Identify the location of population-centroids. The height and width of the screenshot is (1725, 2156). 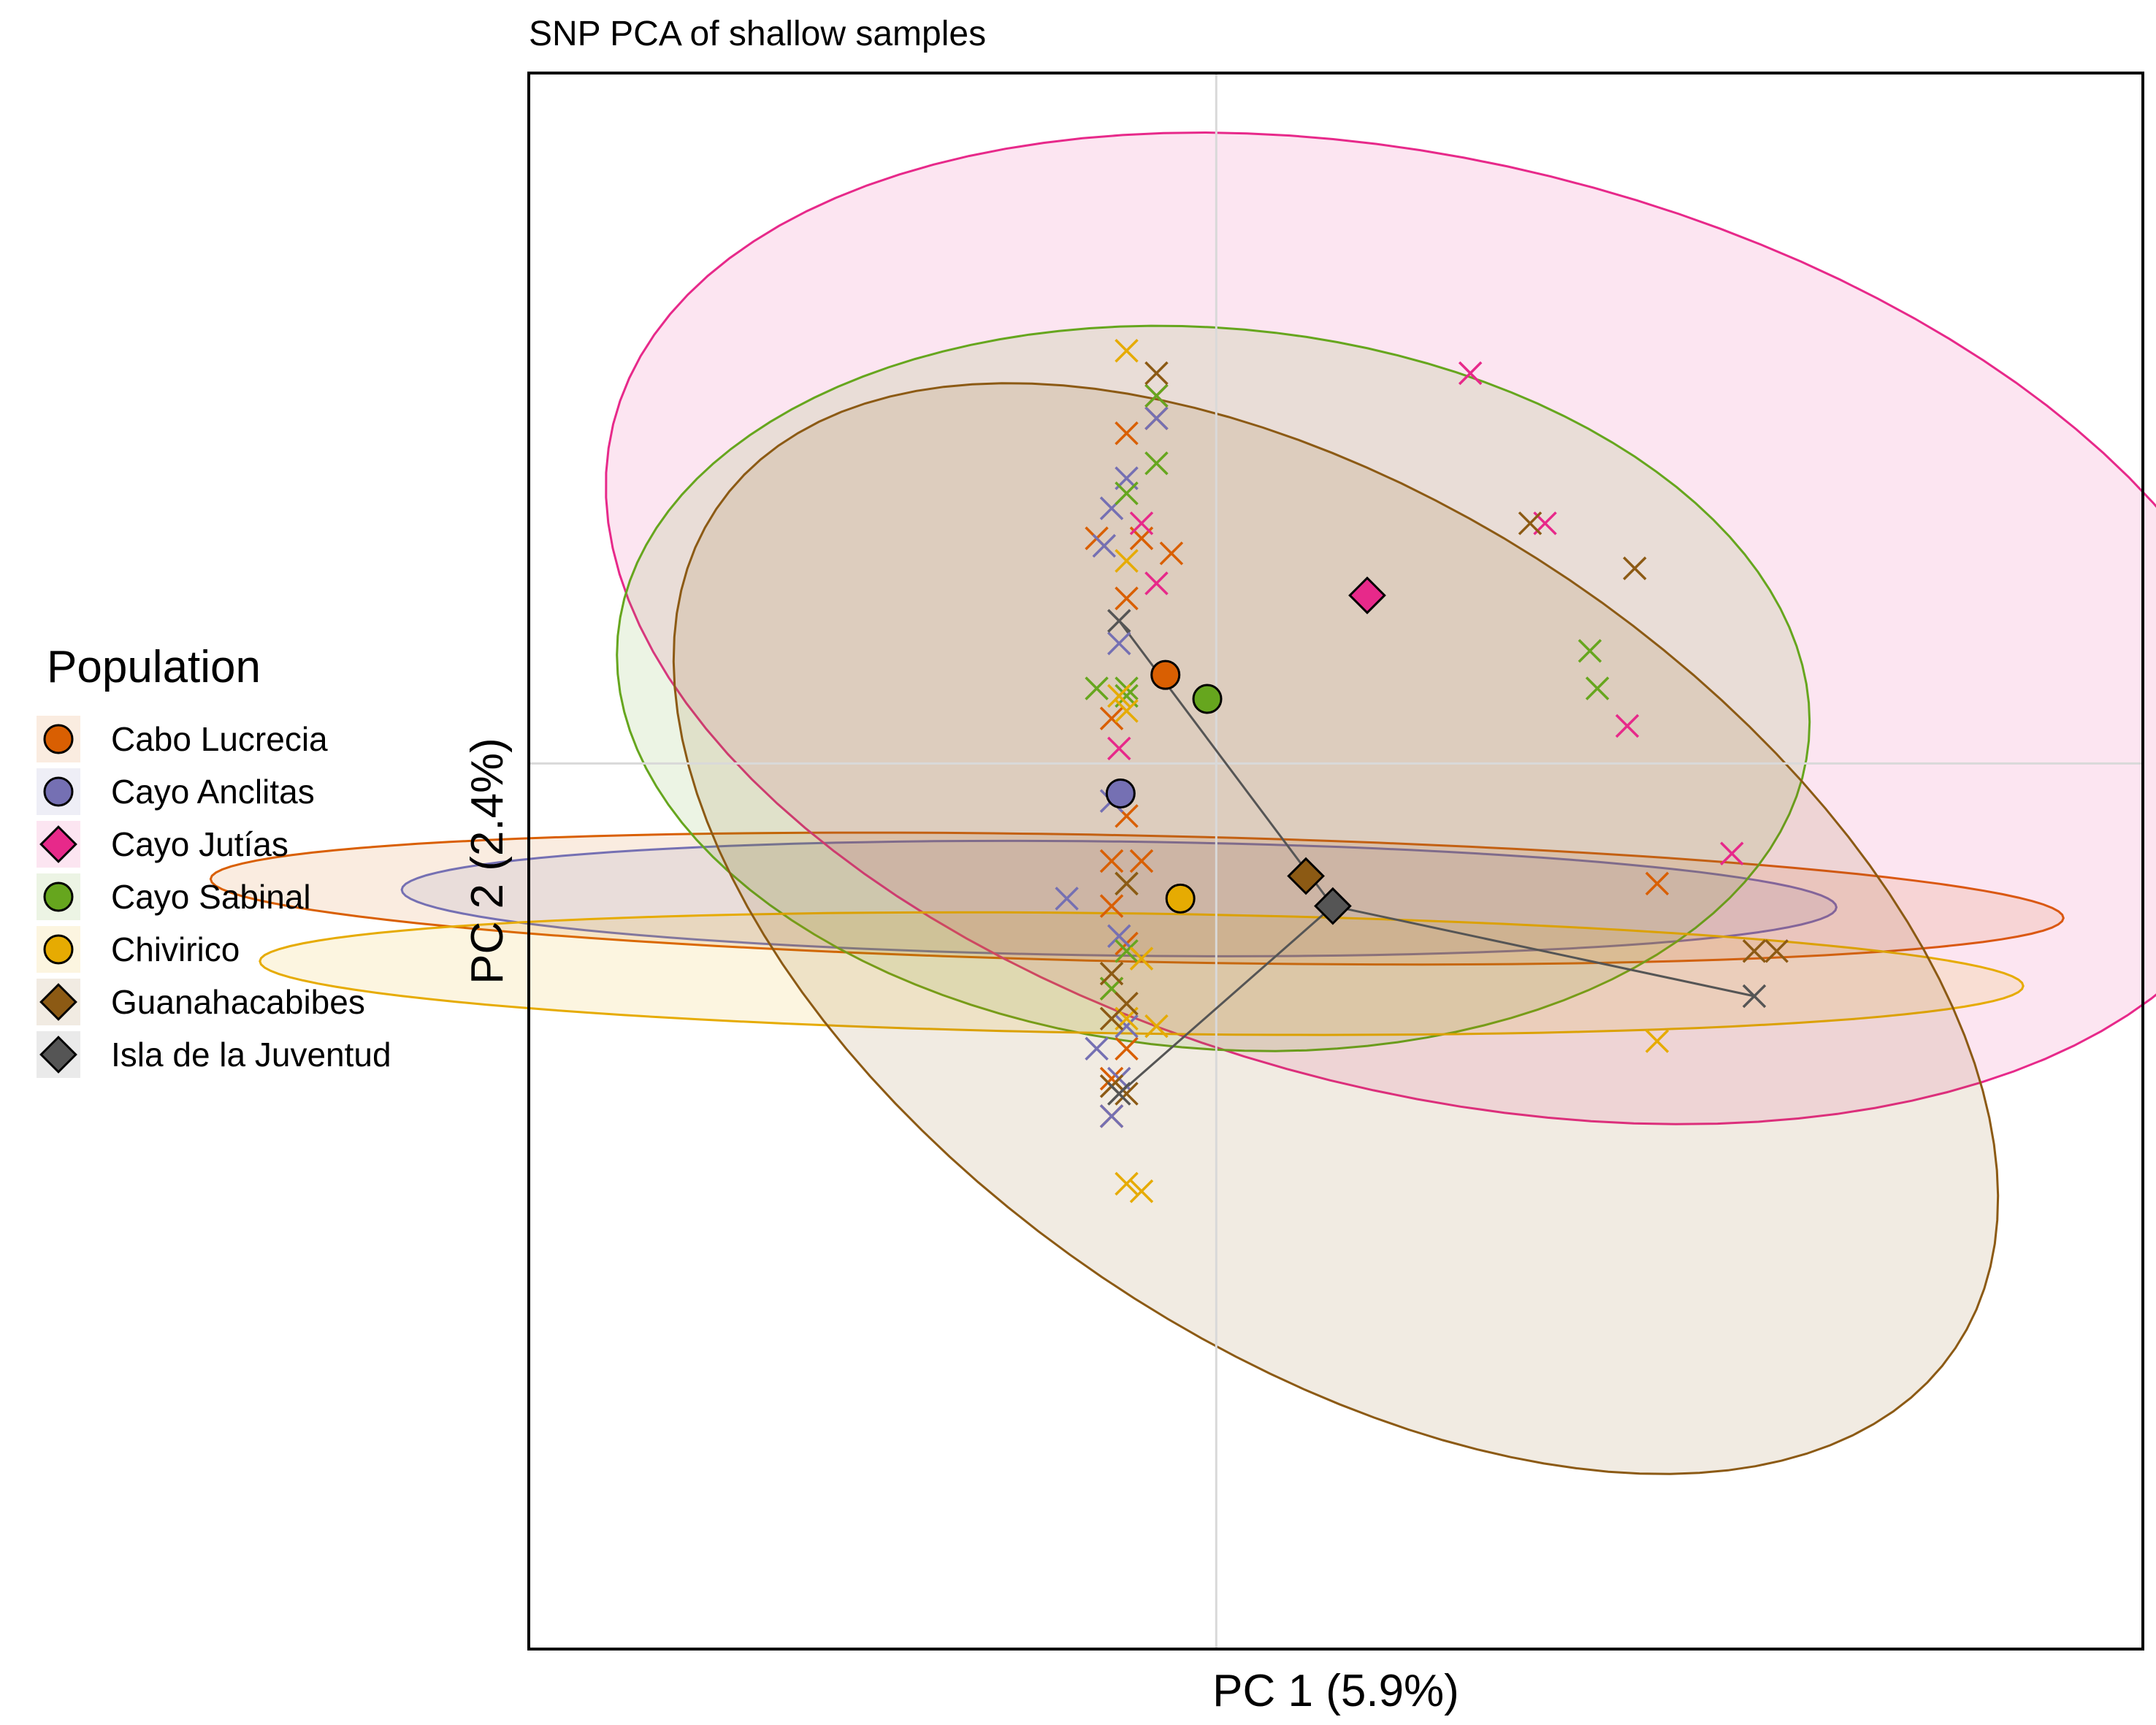
(1246, 750).